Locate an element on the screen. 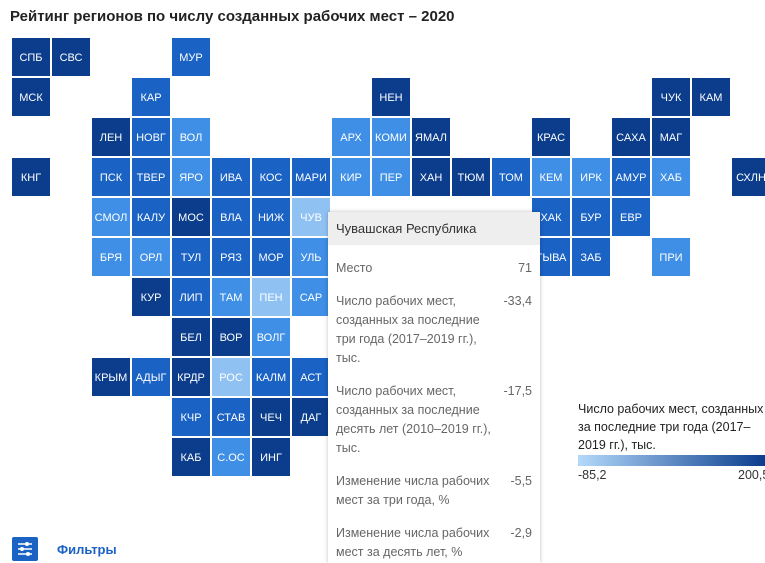 The image size is (765, 563). region-label: КОС is located at coordinates (271, 178).